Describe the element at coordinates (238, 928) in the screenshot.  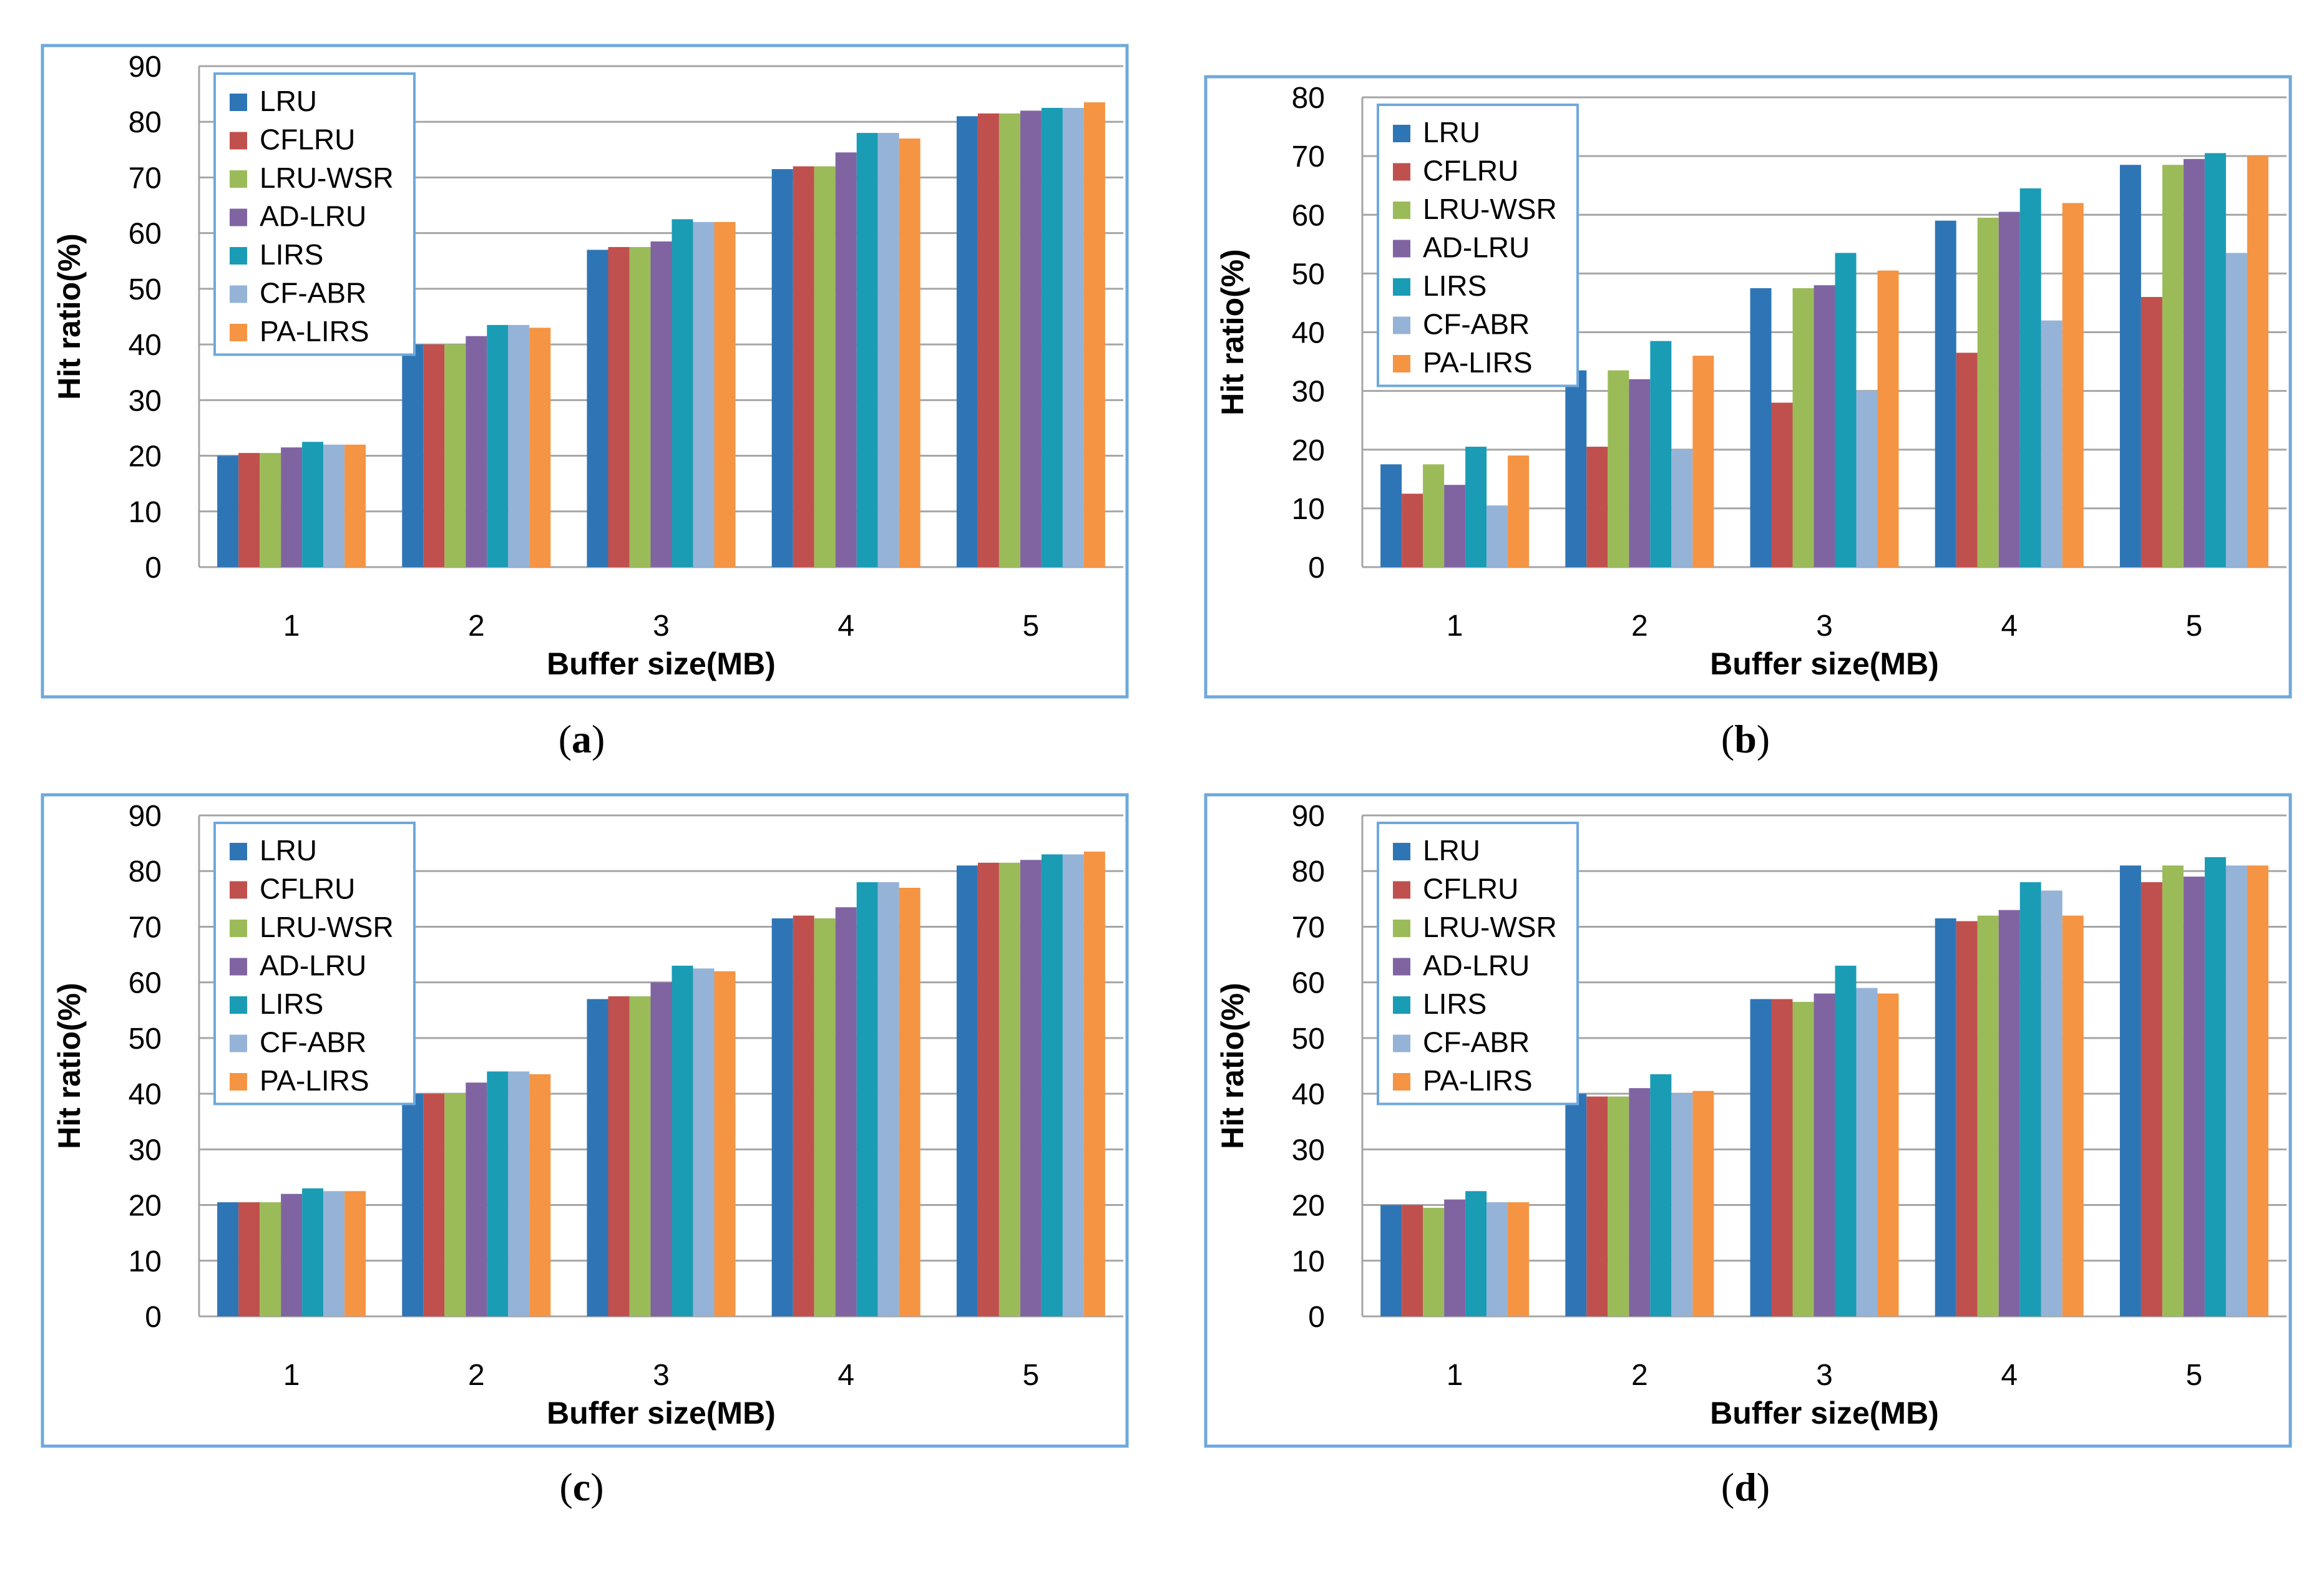
I see `legend-swatch-lru-wsr` at that location.